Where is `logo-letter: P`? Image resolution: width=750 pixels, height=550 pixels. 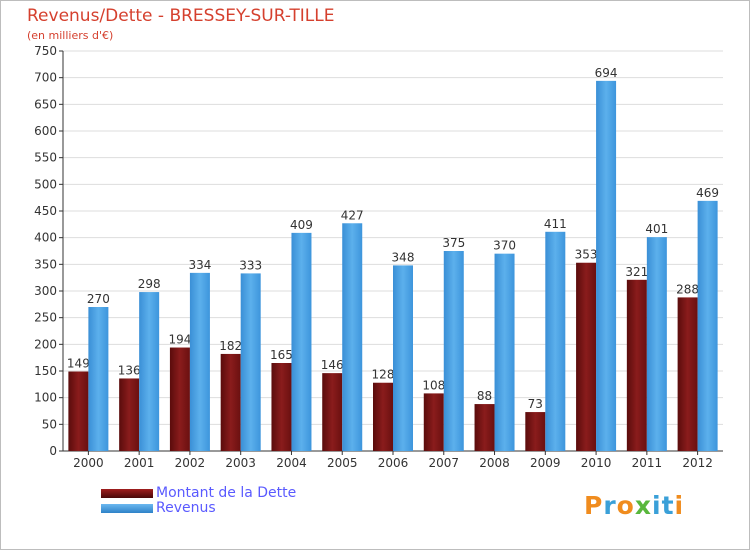 logo-letter: P is located at coordinates (594, 505).